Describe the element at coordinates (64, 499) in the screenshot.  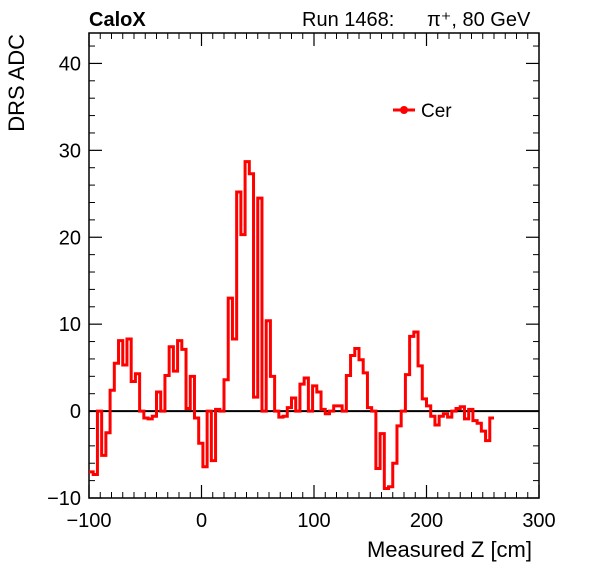
I see `y-tick-label: −10` at that location.